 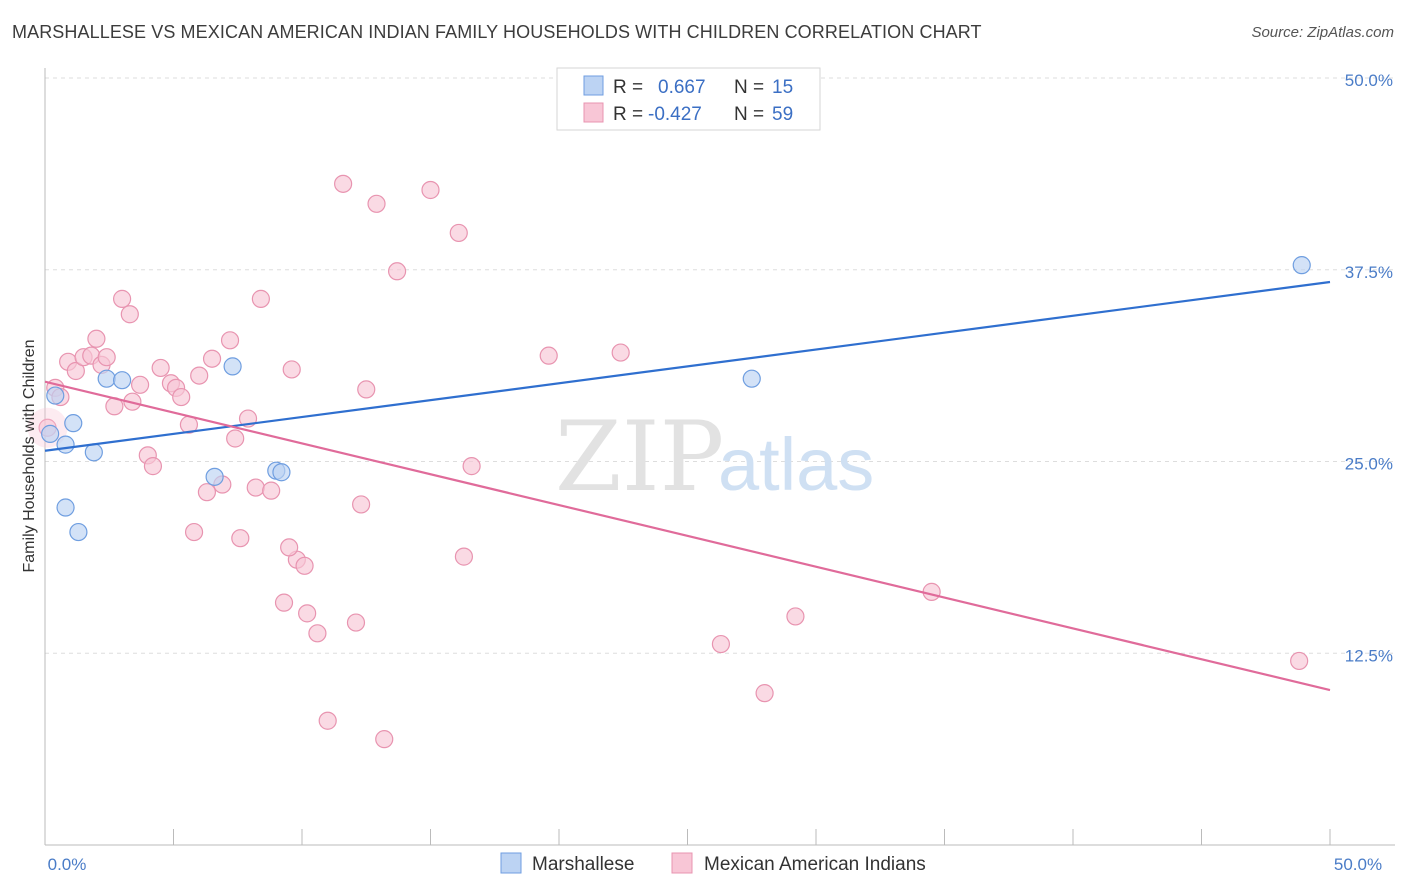 I want to click on bottom-legend-mexican-american-indians: Mexican American Indians, so click(x=815, y=864).